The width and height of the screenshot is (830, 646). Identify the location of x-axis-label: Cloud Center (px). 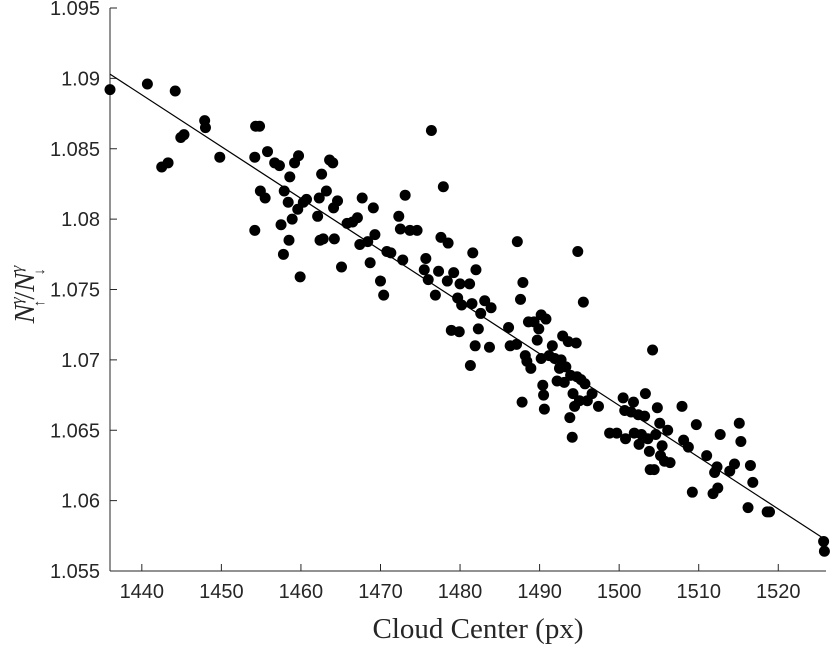
(477, 629).